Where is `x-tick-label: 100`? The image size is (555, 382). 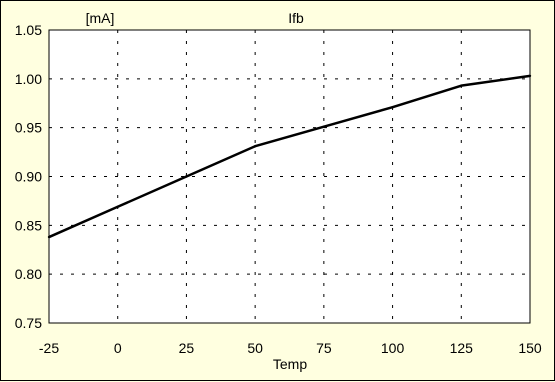 x-tick-label: 100 is located at coordinates (393, 348).